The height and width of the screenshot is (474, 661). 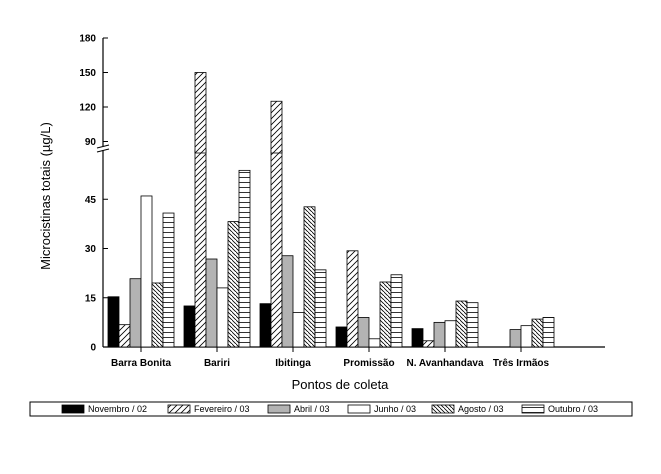 What do you see at coordinates (395, 409) in the screenshot?
I see `legend-label: Junho / 03` at bounding box center [395, 409].